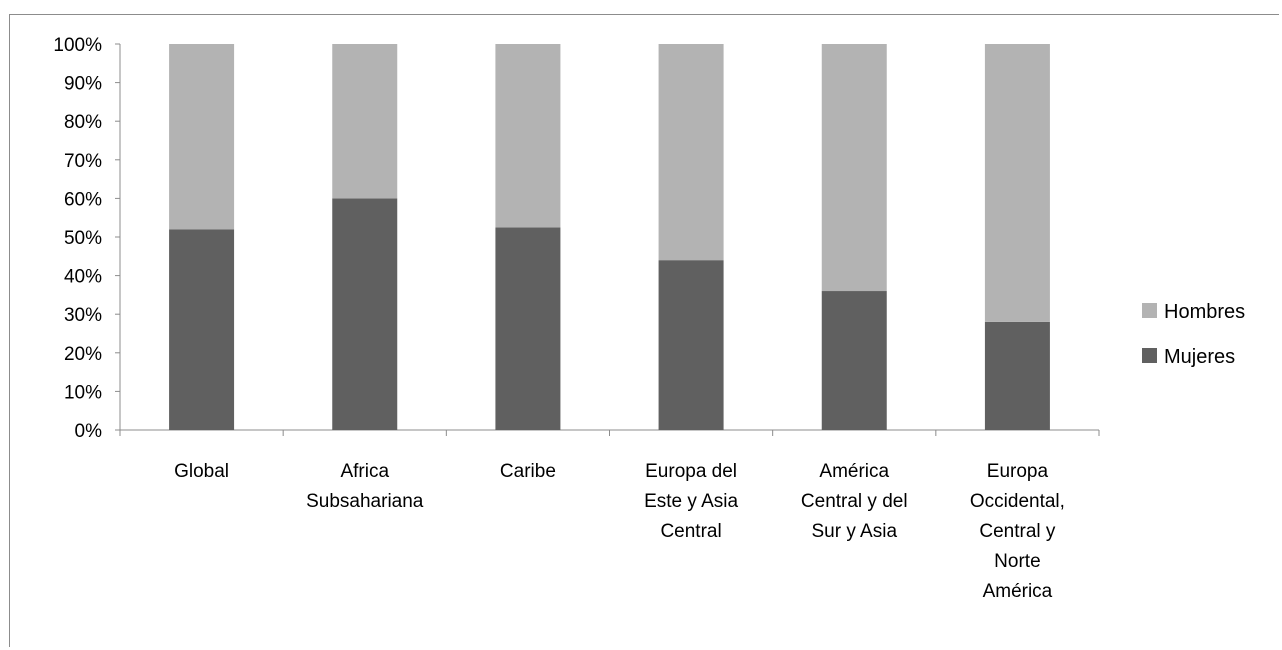 This screenshot has height=650, width=1282. I want to click on category-label: Global, so click(201, 471).